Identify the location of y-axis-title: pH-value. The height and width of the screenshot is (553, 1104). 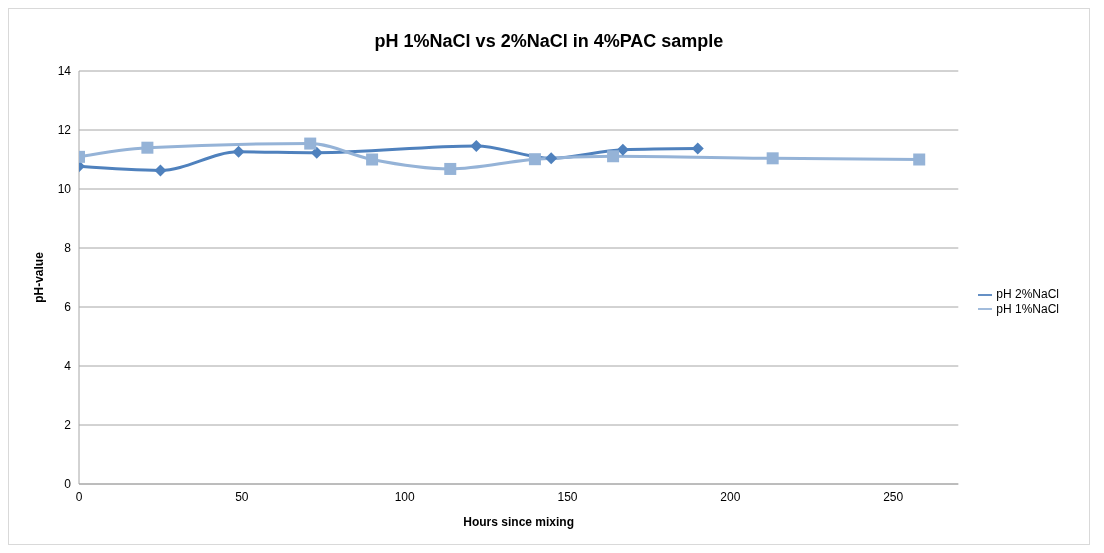
(39, 277).